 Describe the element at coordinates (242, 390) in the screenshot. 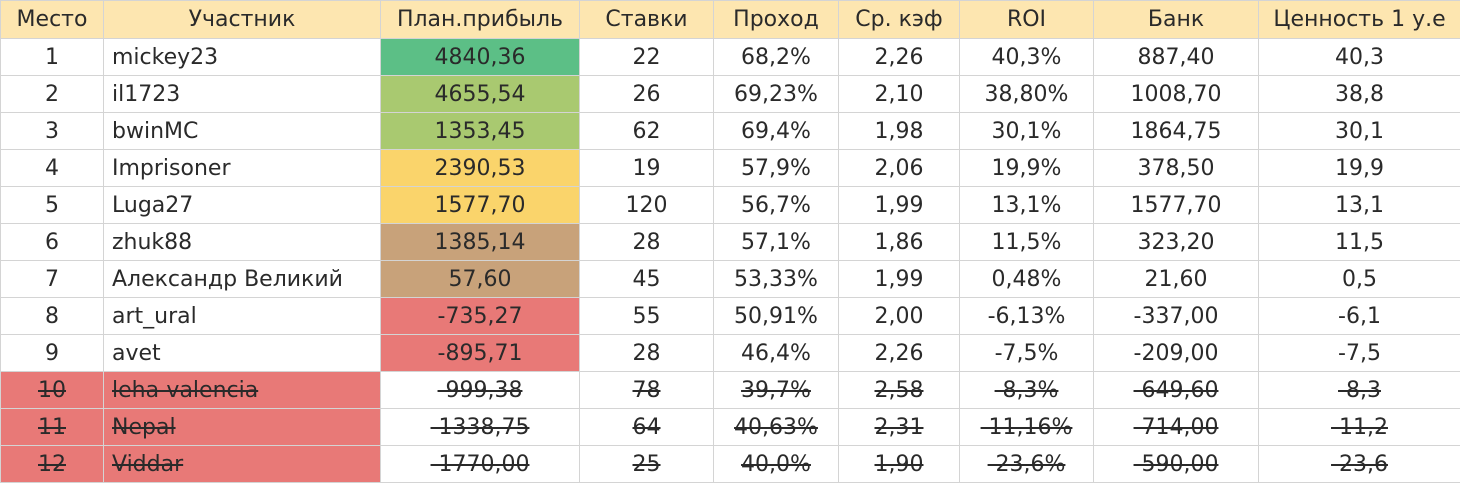

I see `cell-participant: leha-valencia` at that location.